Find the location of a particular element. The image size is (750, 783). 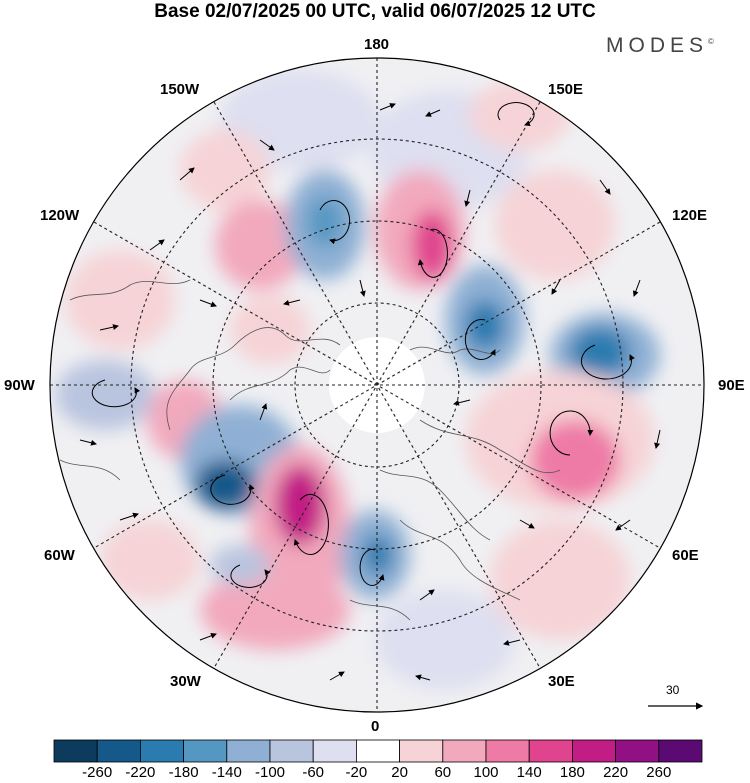

lon-label-150w: 150W is located at coordinates (180, 89).